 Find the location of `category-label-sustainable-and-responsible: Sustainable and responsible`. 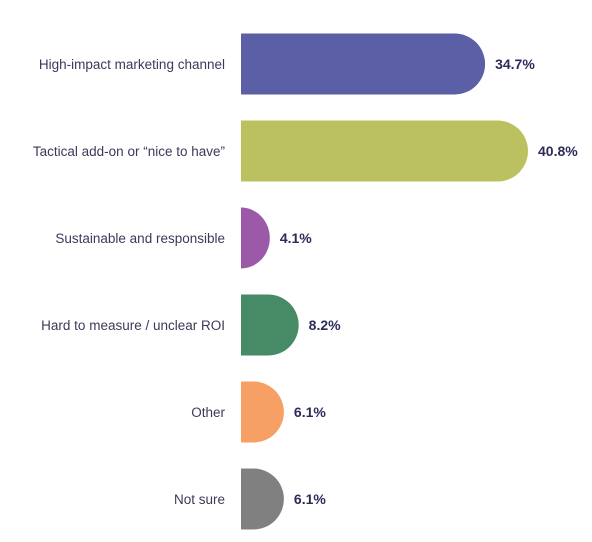

category-label-sustainable-and-responsible: Sustainable and responsible is located at coordinates (140, 238).